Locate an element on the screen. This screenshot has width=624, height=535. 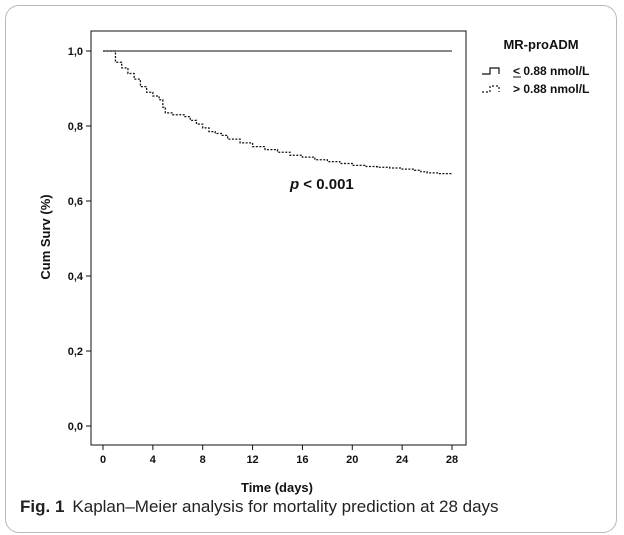
y-tick-label: 0,0 is located at coordinates (75, 427).